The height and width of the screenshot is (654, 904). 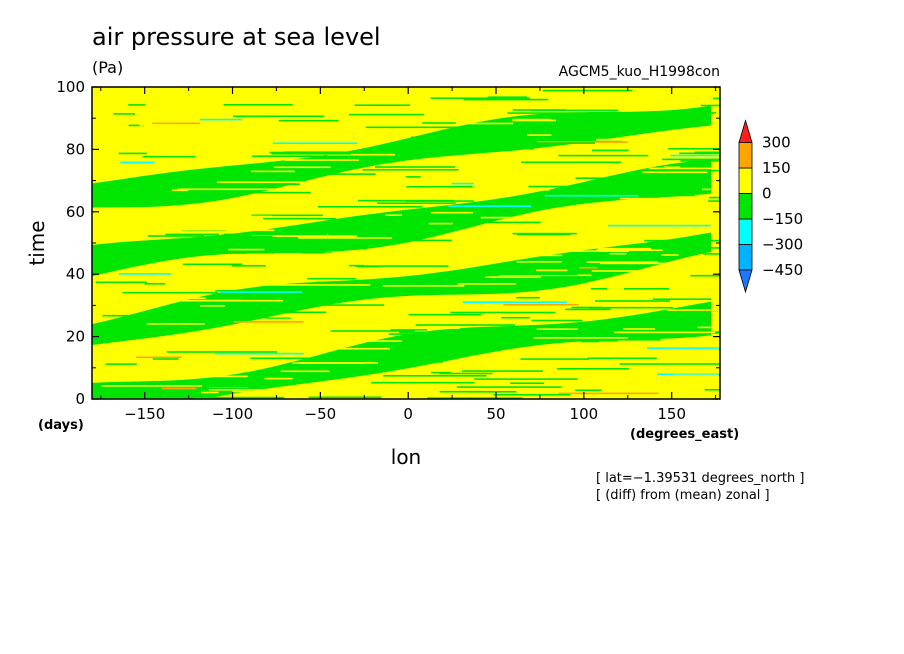 I want to click on x-axis-label: lon, so click(x=406, y=457).